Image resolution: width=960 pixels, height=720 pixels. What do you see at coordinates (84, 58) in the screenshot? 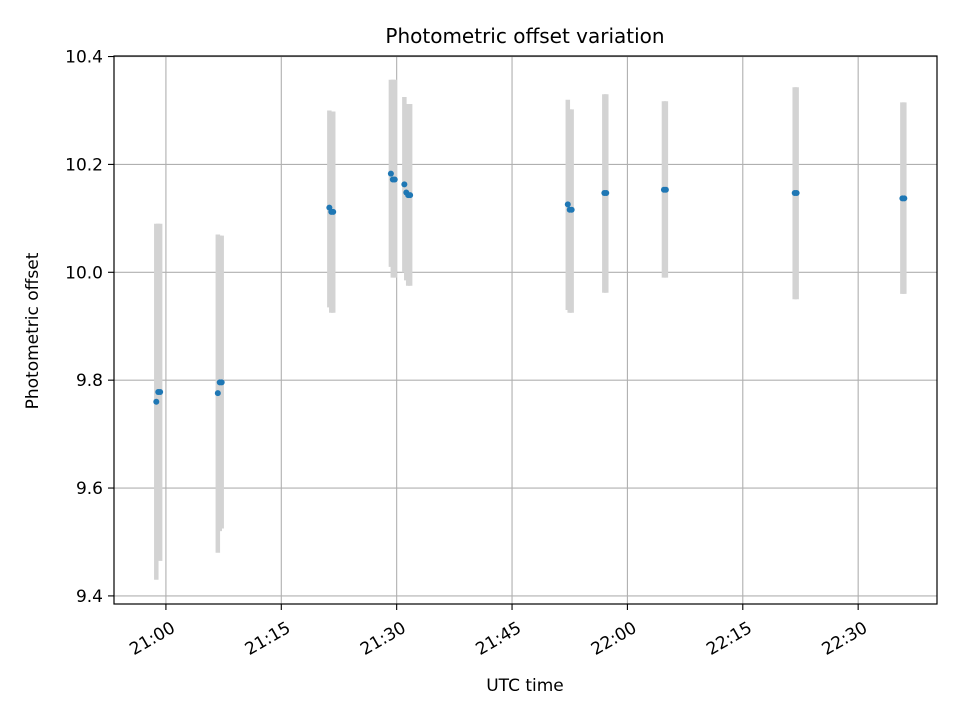
I see `y-tick-label: 10.4` at bounding box center [84, 58].